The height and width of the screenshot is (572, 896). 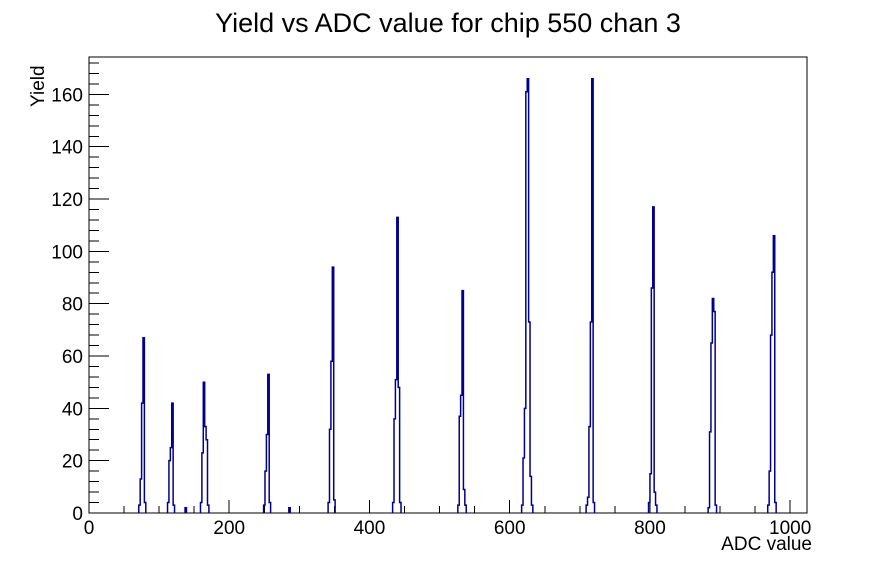 What do you see at coordinates (72, 409) in the screenshot?
I see `y-tick-label: 40` at bounding box center [72, 409].